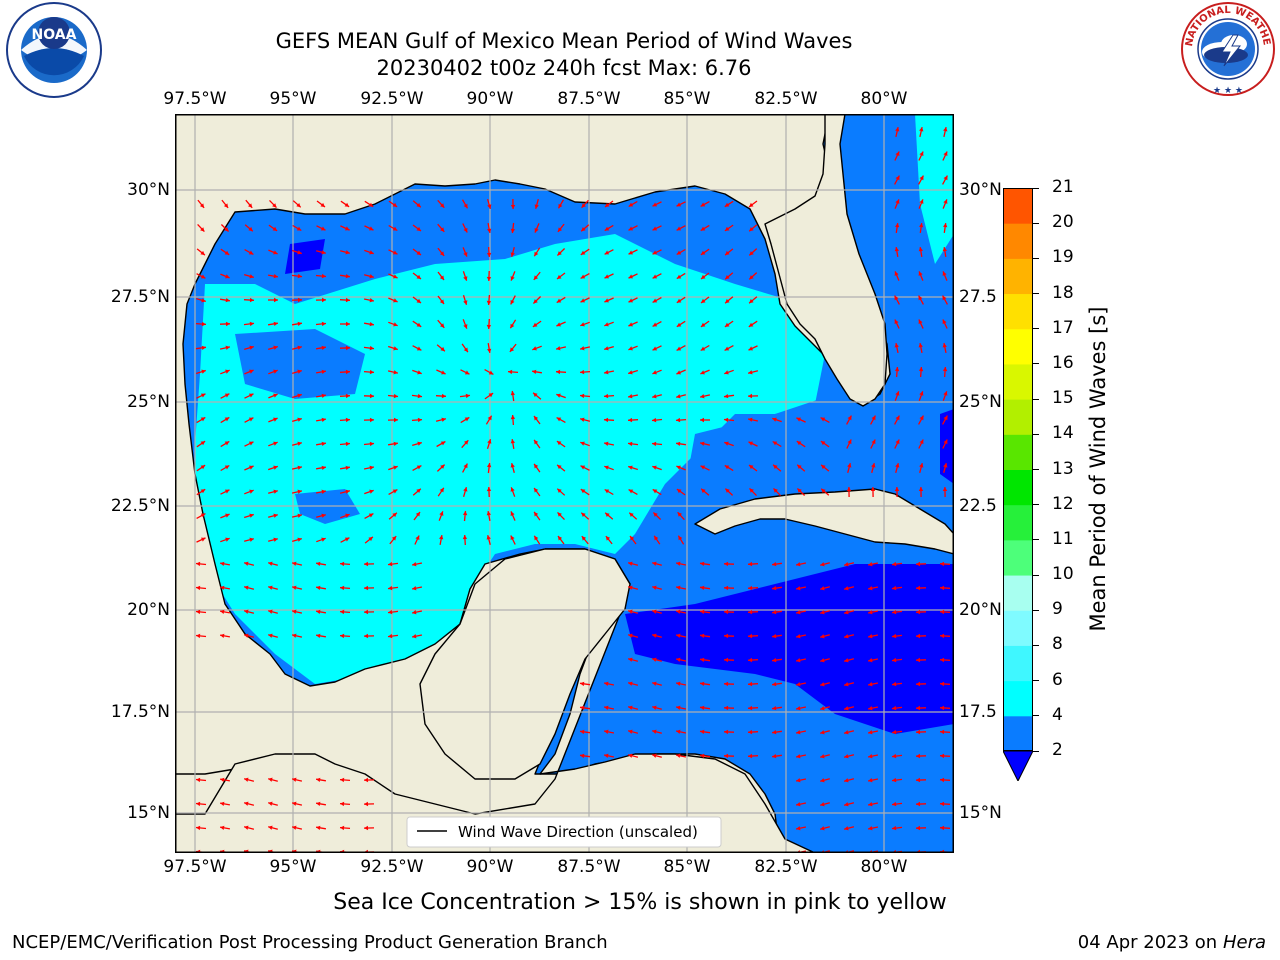 Image resolution: width=1280 pixels, height=960 pixels. What do you see at coordinates (1018, 484) in the screenshot?
I see `colorbar` at bounding box center [1018, 484].